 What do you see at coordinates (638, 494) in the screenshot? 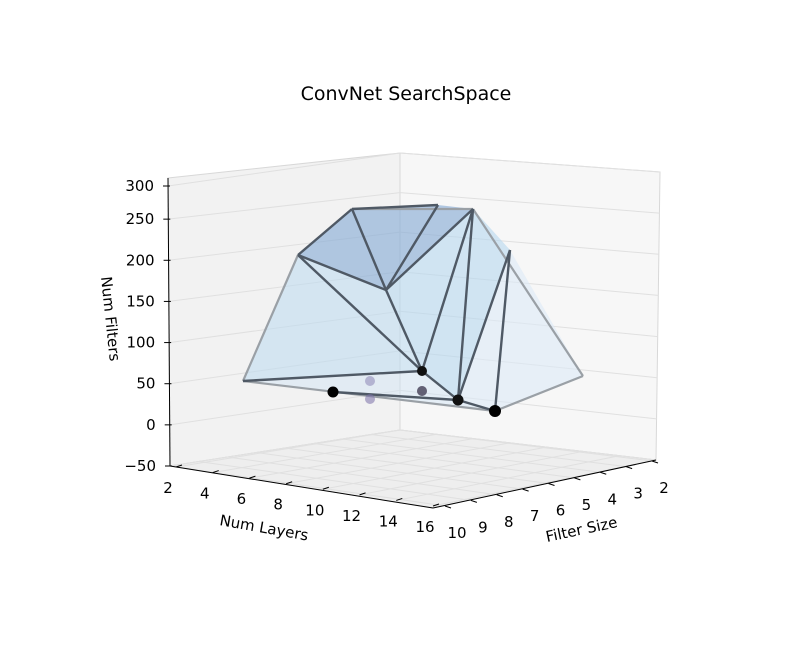
I see `y-tick-label: 3` at bounding box center [638, 494].